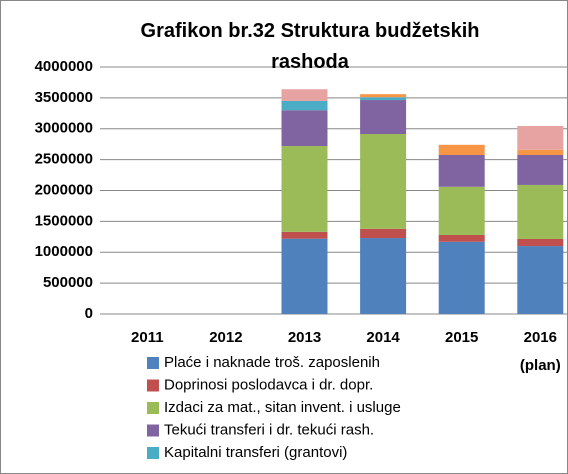 The height and width of the screenshot is (474, 568). What do you see at coordinates (268, 384) in the screenshot?
I see `legend-label: Doprinosi poslodavca i dr. dopr.` at bounding box center [268, 384].